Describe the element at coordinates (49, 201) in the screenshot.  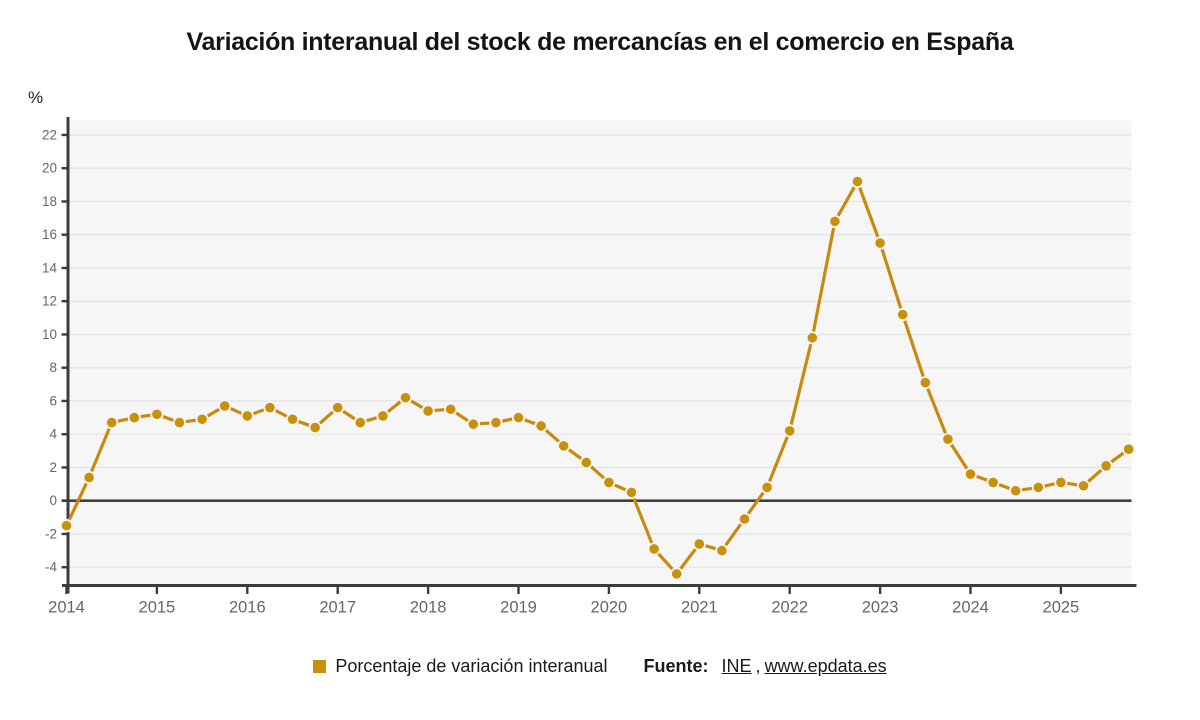
I see `y-tick-label: 18` at that location.